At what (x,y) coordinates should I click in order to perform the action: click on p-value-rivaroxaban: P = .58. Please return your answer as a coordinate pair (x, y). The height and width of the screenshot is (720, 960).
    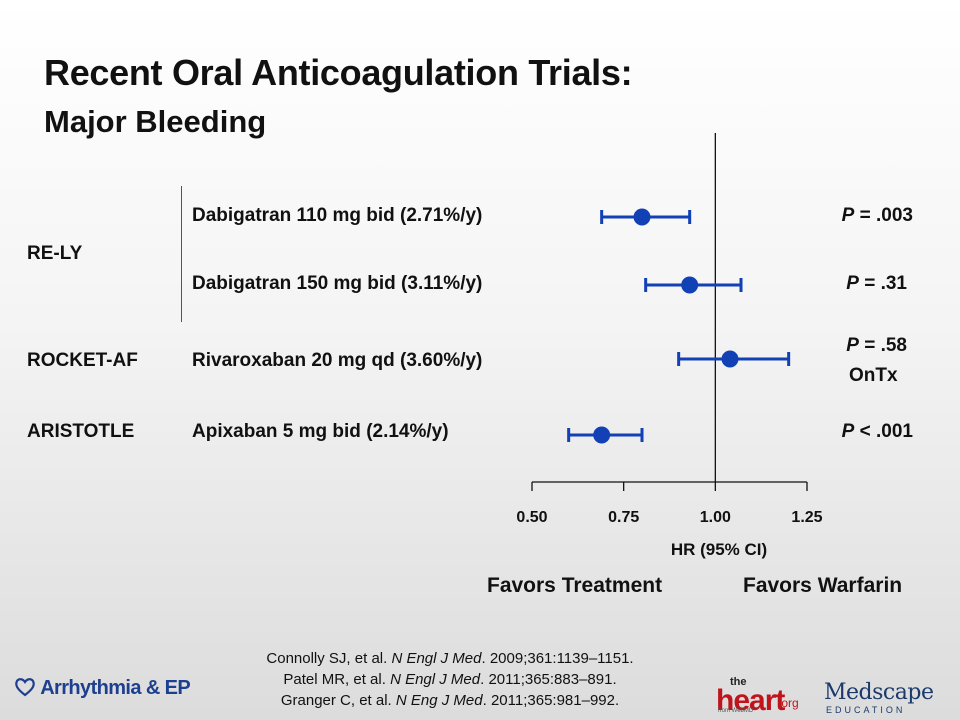
    Looking at the image, I should click on (876, 345).